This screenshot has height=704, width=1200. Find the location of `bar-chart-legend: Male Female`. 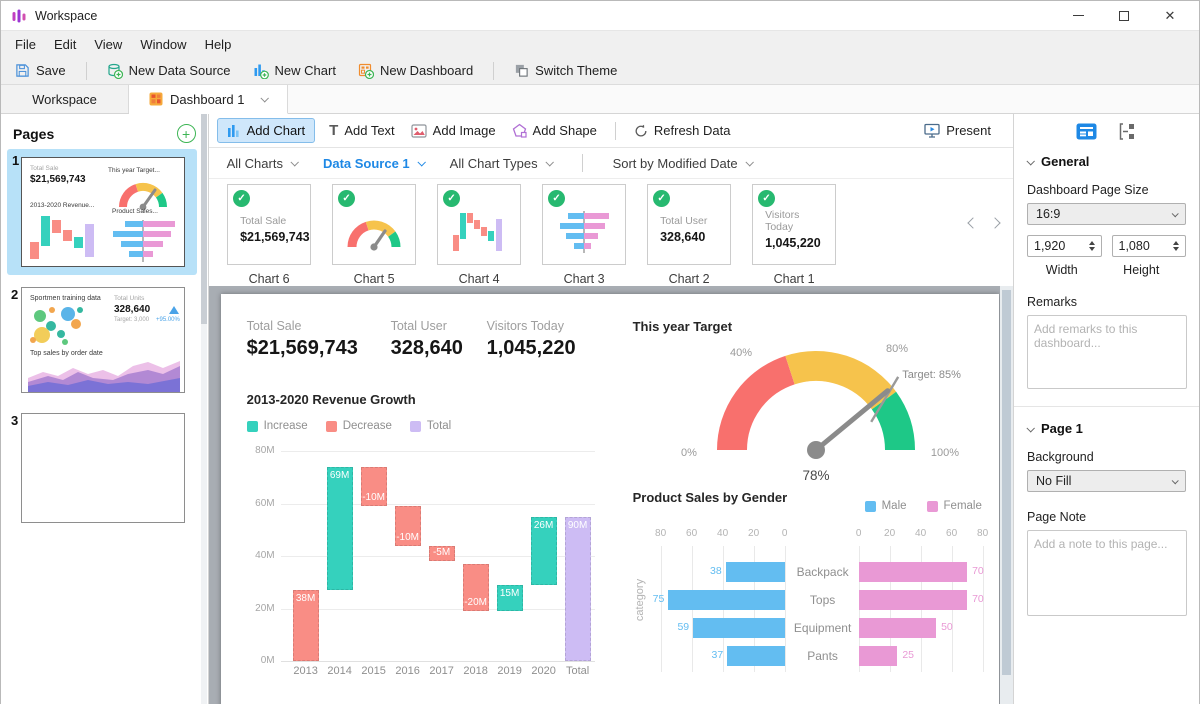

bar-chart-legend: Male Female is located at coordinates (923, 506).